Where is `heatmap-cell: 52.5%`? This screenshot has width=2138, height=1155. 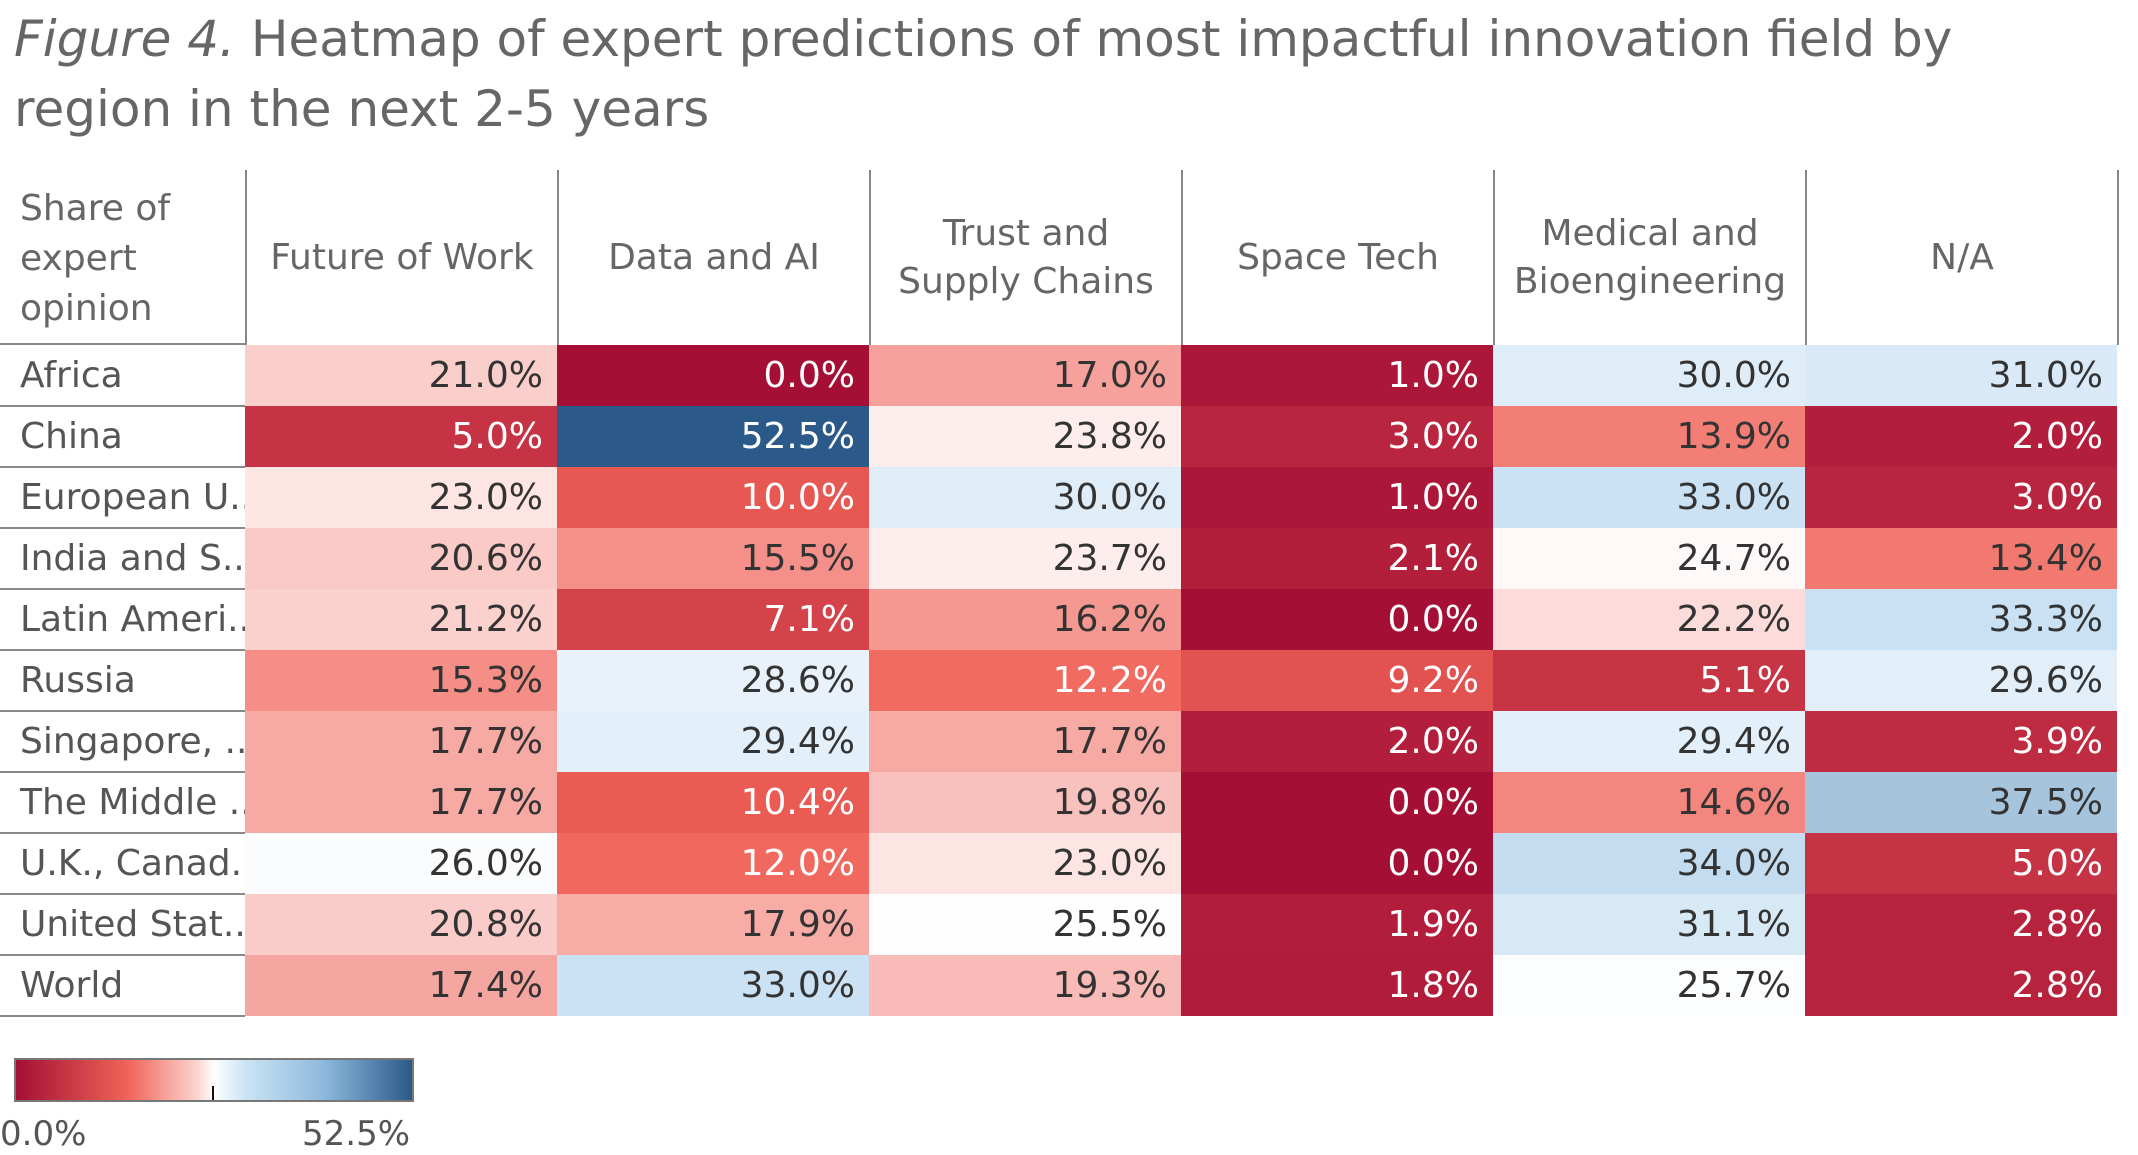 heatmap-cell: 52.5% is located at coordinates (713, 436).